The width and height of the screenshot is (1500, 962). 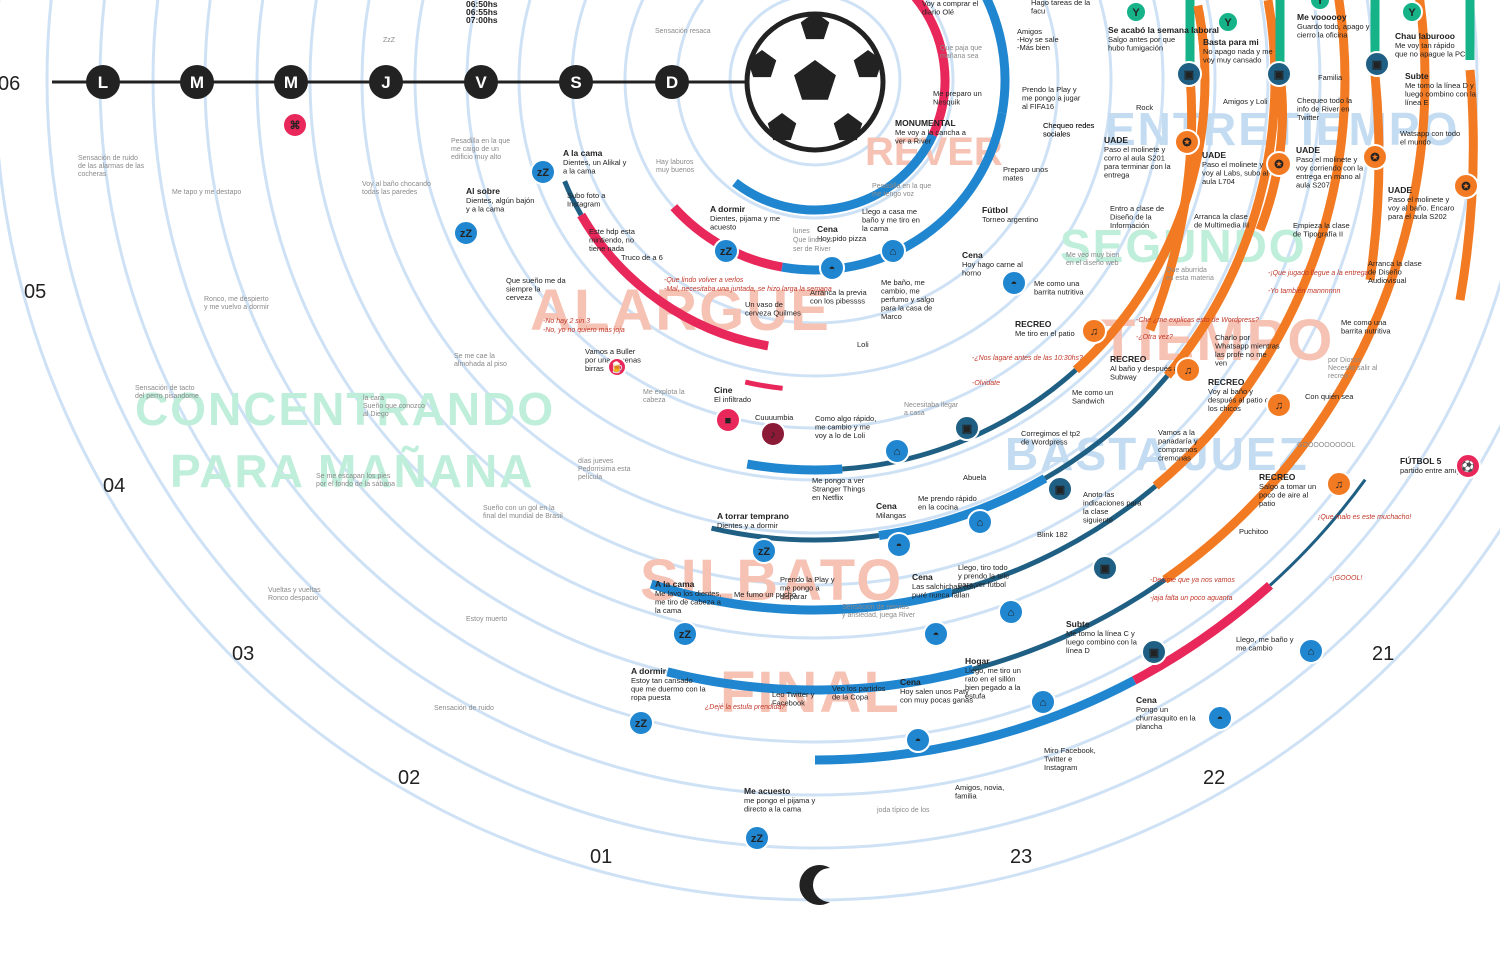 What do you see at coordinates (1154, 337) in the screenshot?
I see `quote-text: -¿Otra vez?` at bounding box center [1154, 337].